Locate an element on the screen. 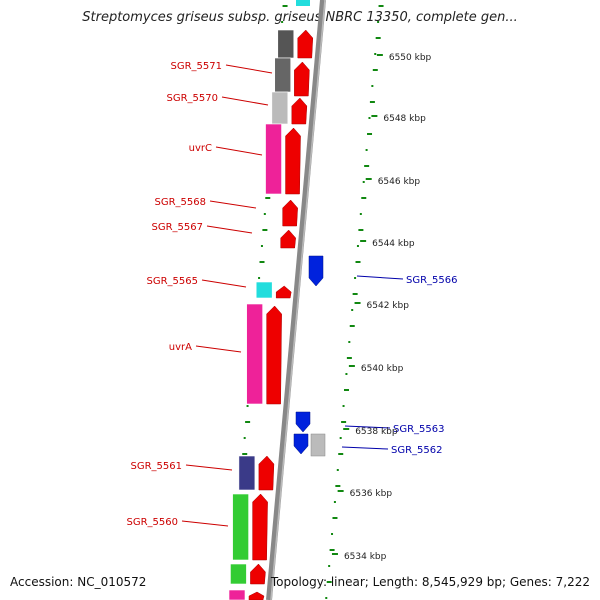 This screenshot has height=600, width=600. backbone-line is located at coordinates (296, 300).